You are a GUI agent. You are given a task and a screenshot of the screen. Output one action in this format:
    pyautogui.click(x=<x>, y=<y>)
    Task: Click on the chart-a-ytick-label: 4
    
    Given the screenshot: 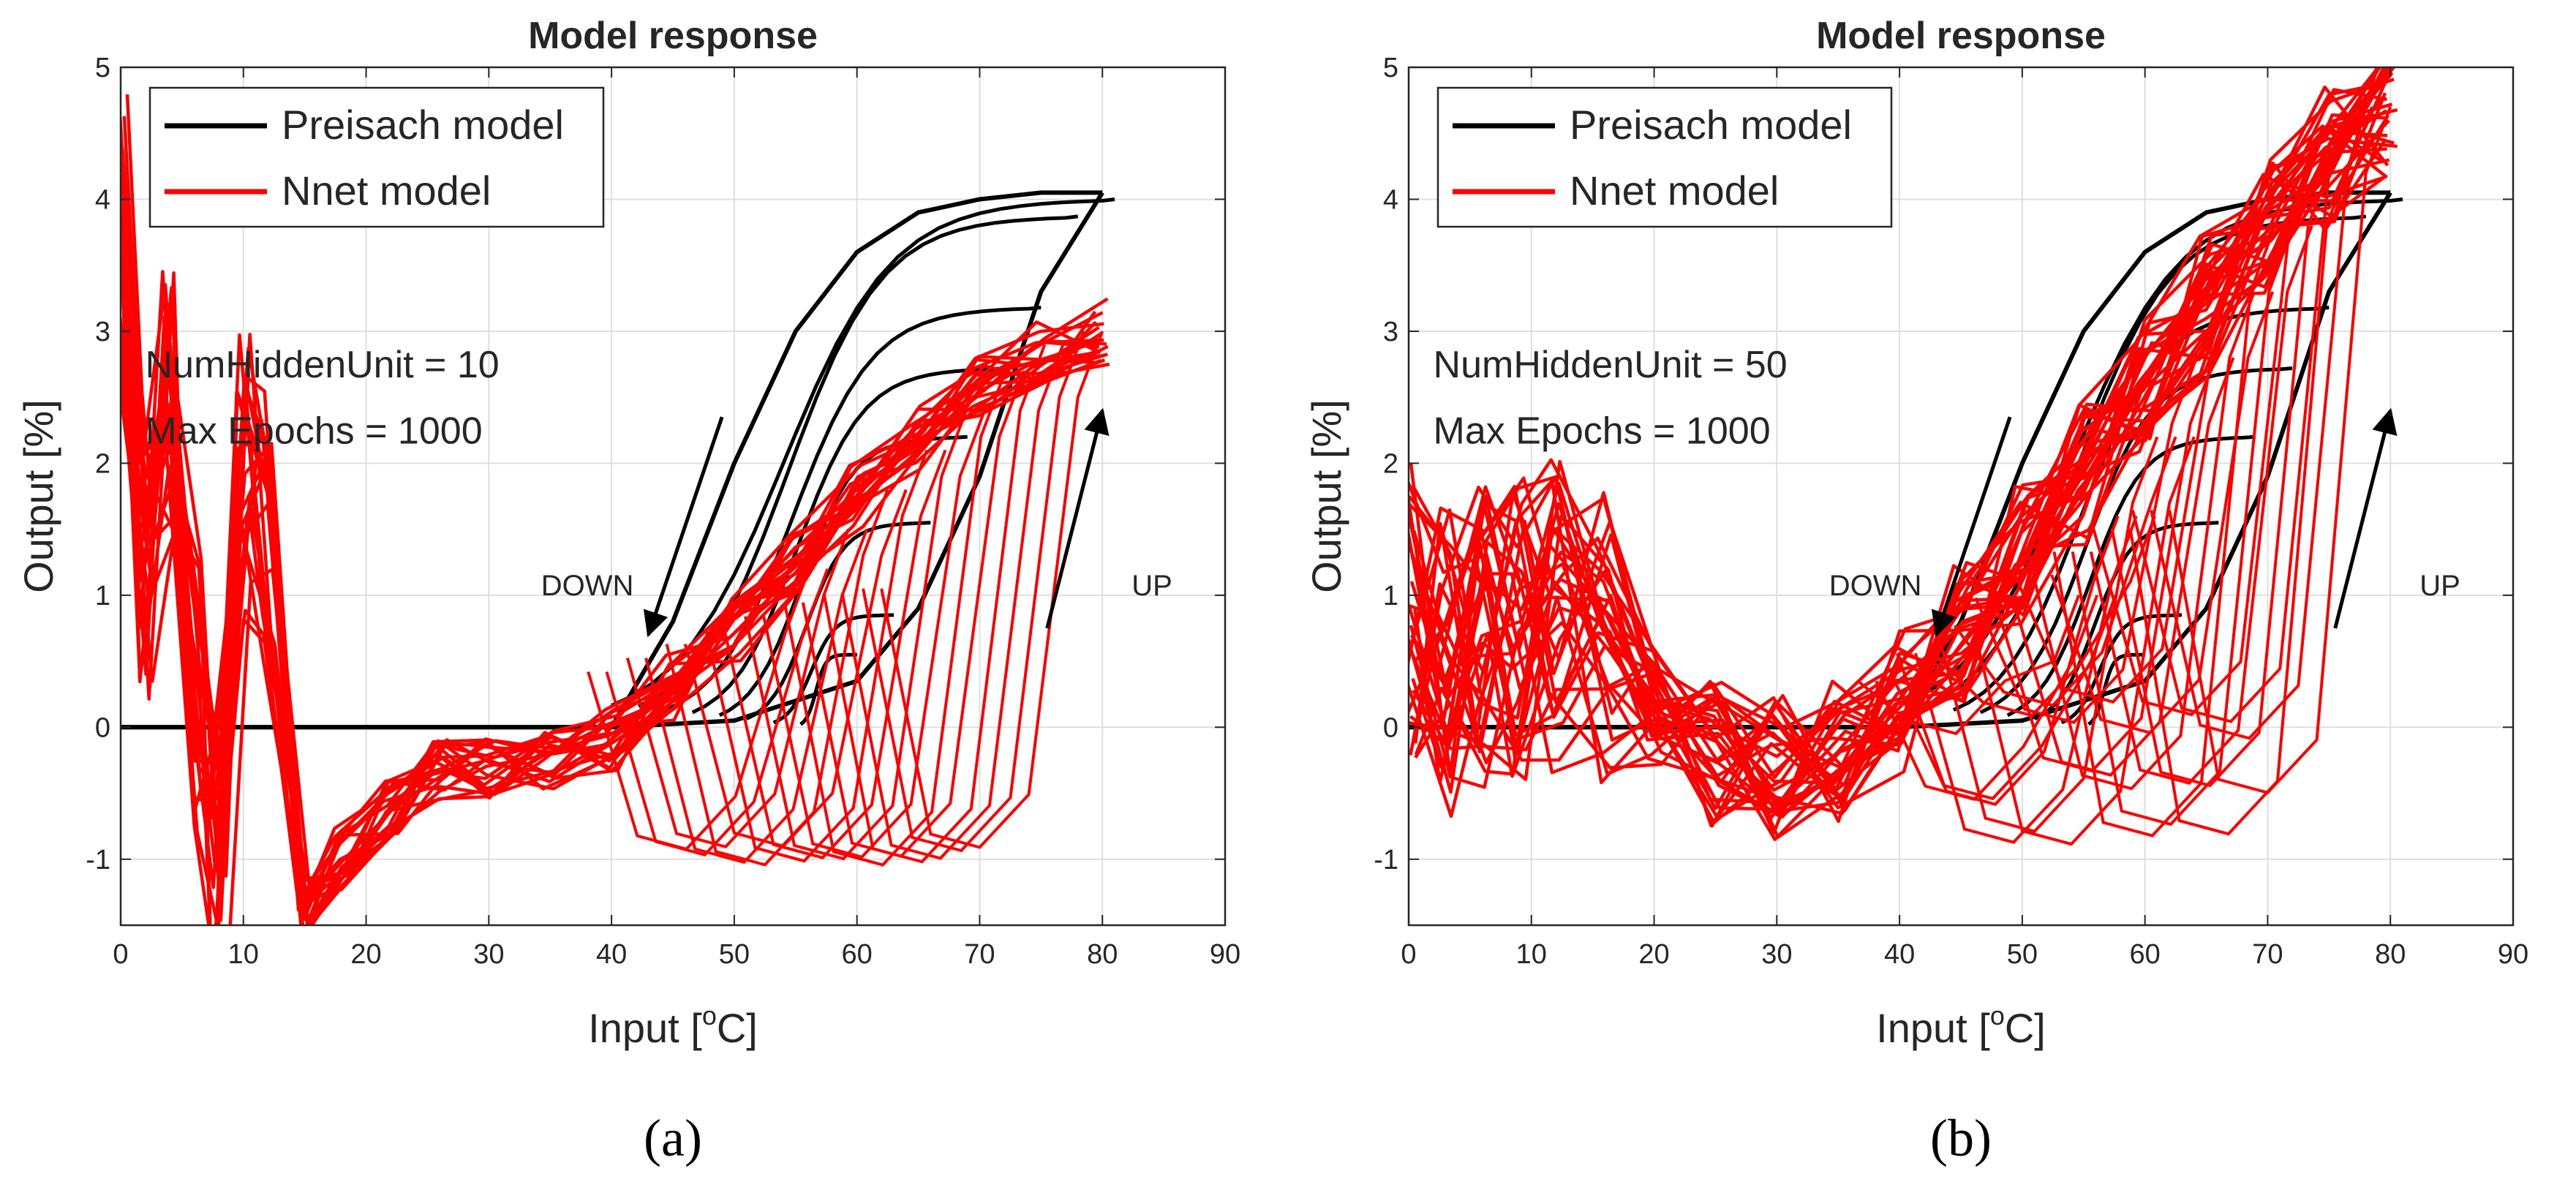 What is the action you would take?
    pyautogui.click(x=102, y=199)
    